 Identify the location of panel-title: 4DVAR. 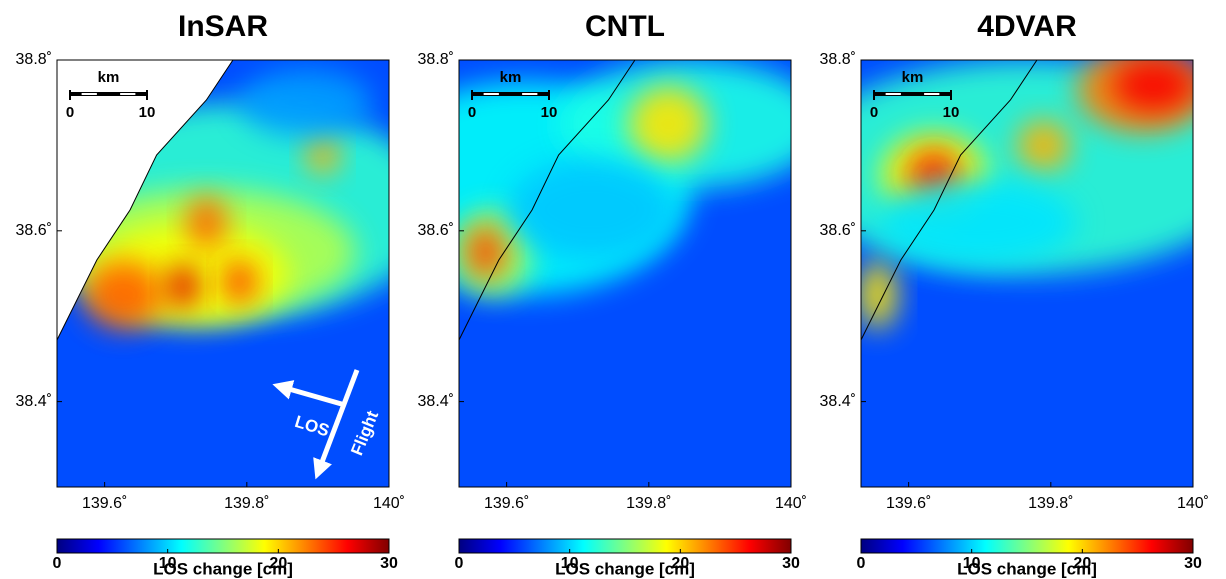
(1027, 26).